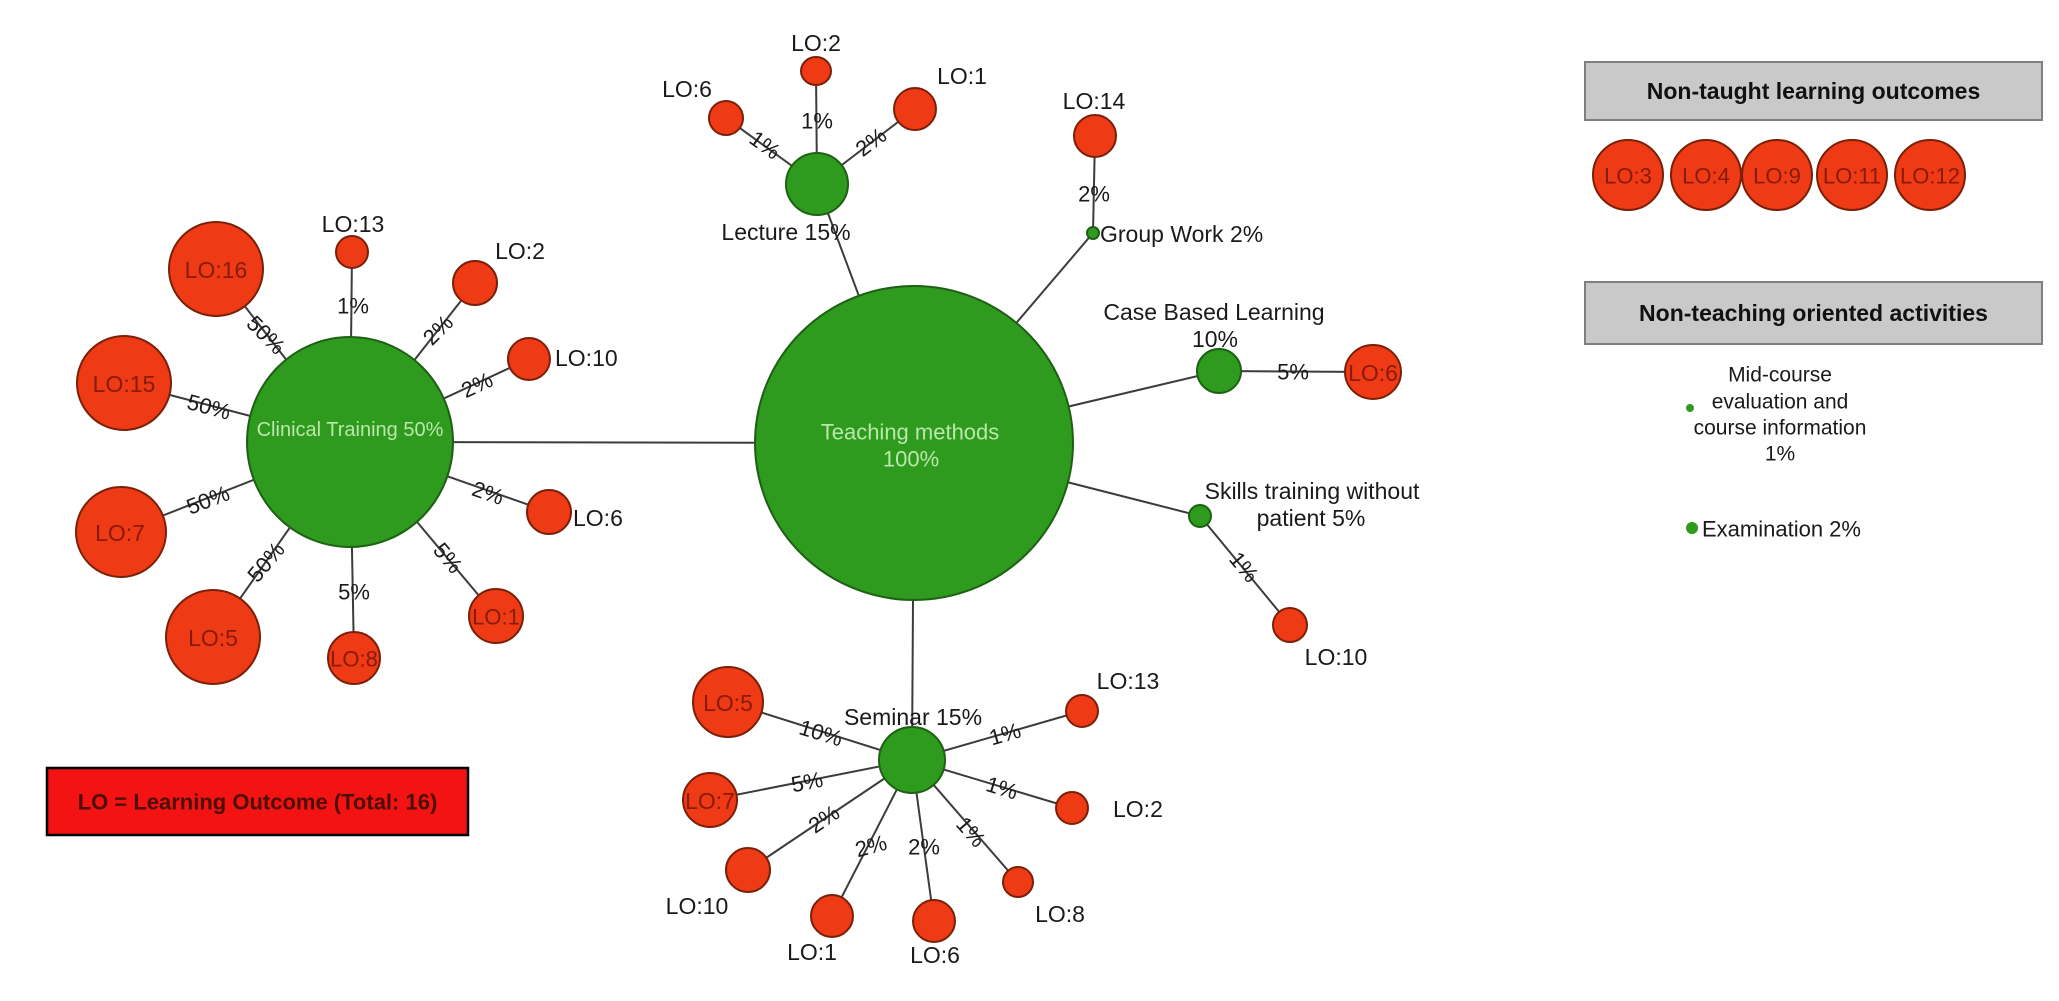 This screenshot has width=2059, height=1001. What do you see at coordinates (213, 637) in the screenshot?
I see `outcome-node-c-lo5` at bounding box center [213, 637].